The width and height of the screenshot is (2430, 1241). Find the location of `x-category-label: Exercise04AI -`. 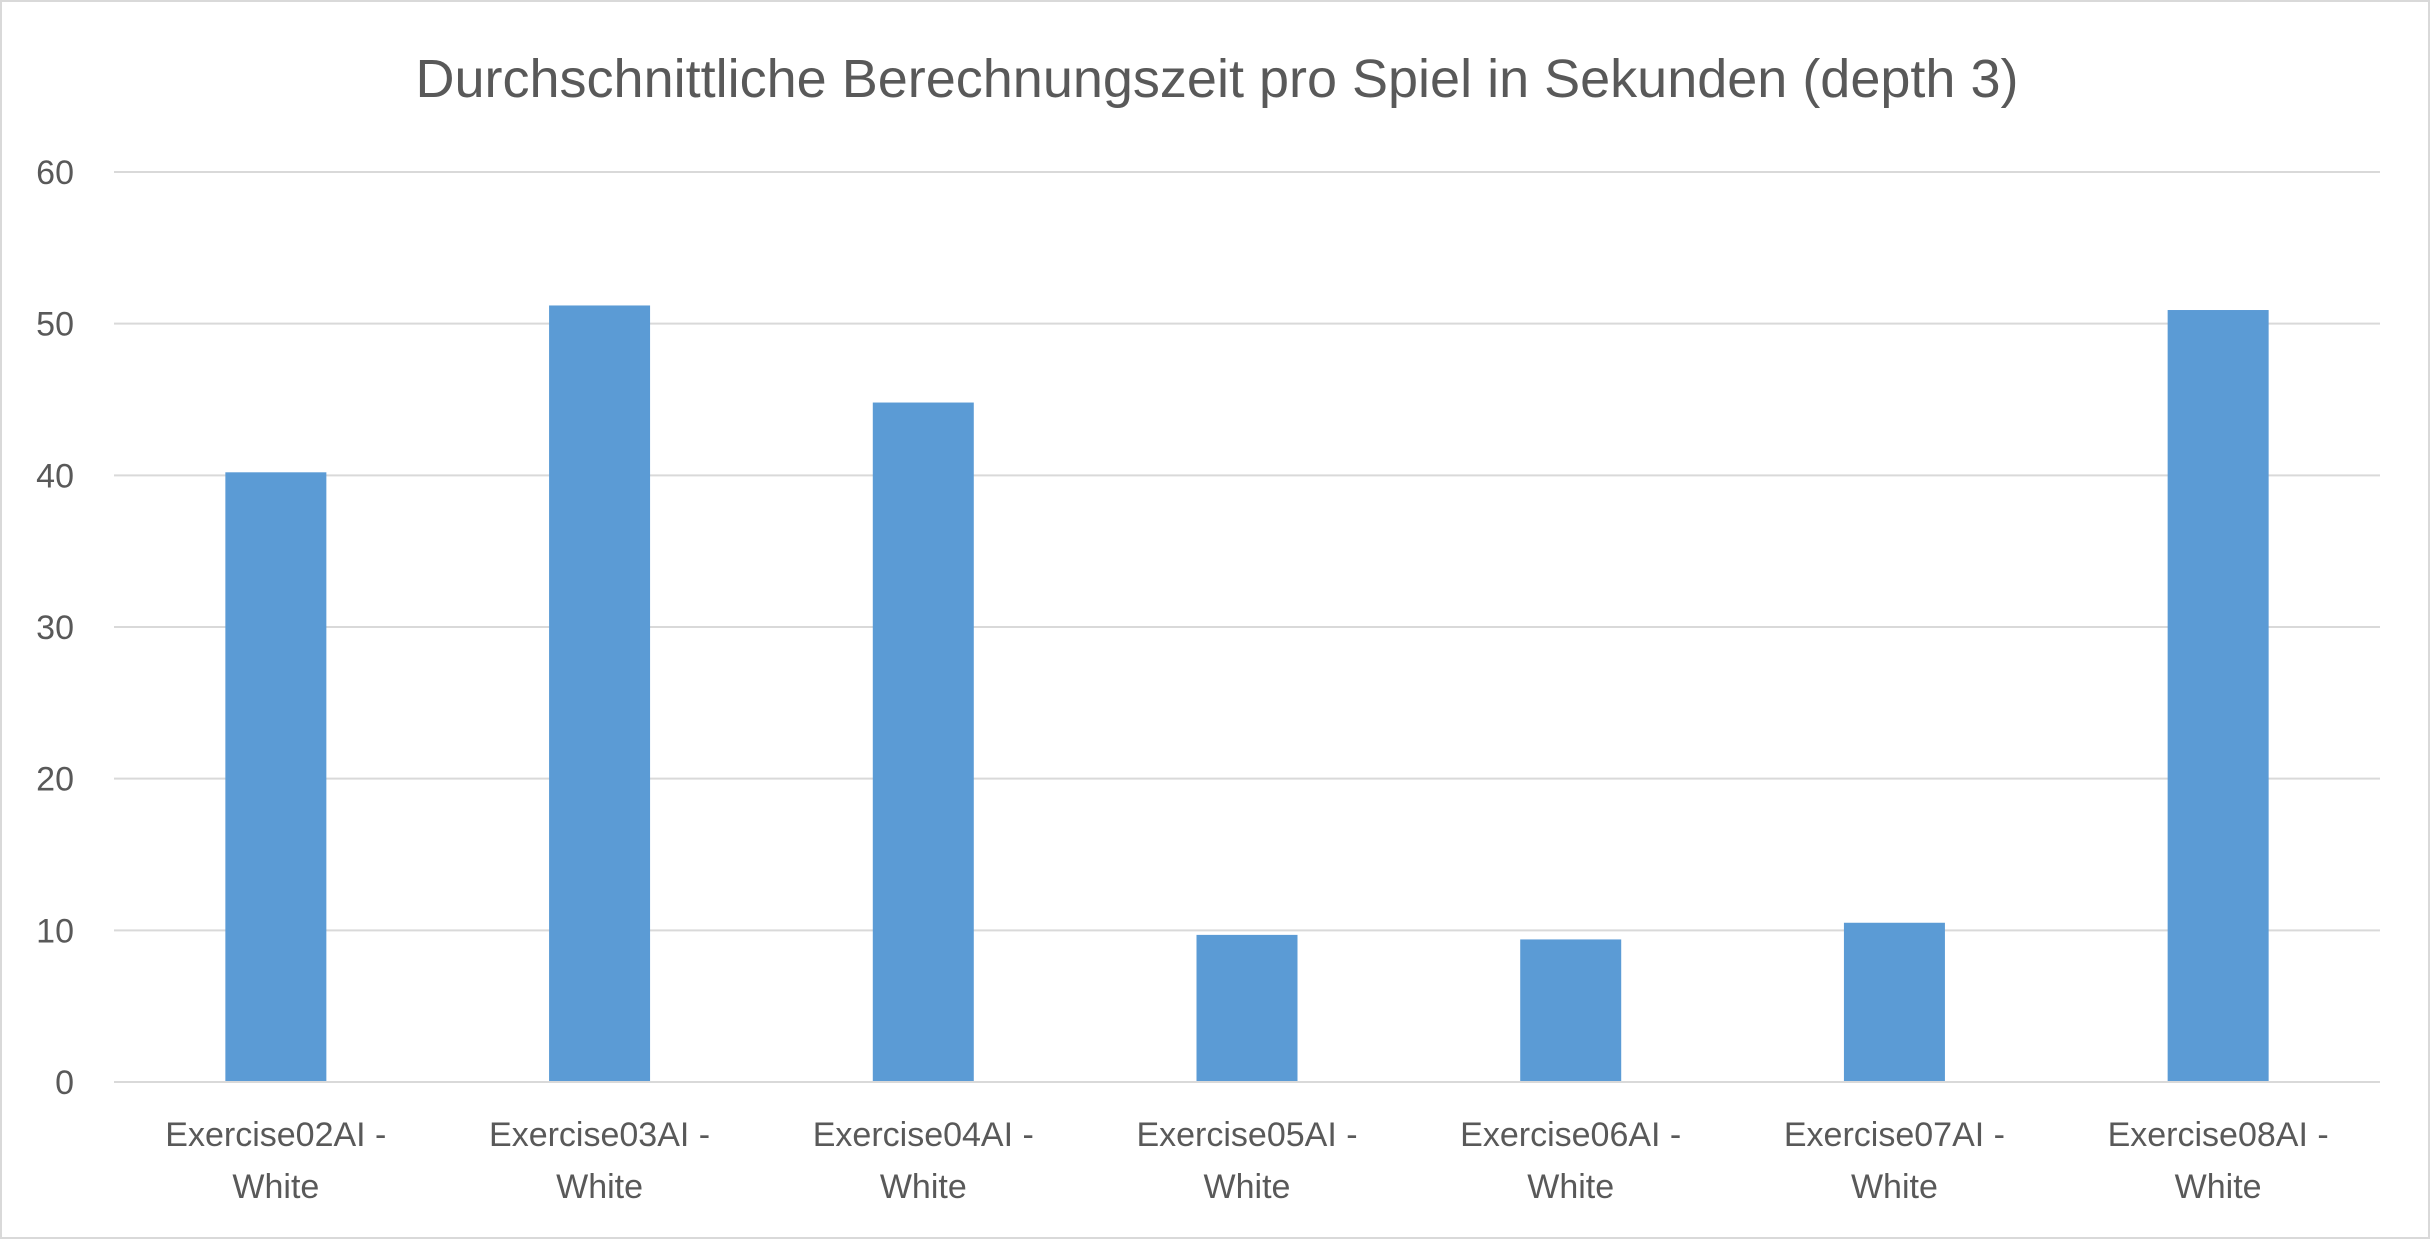

x-category-label: Exercise04AI - is located at coordinates (923, 1135).